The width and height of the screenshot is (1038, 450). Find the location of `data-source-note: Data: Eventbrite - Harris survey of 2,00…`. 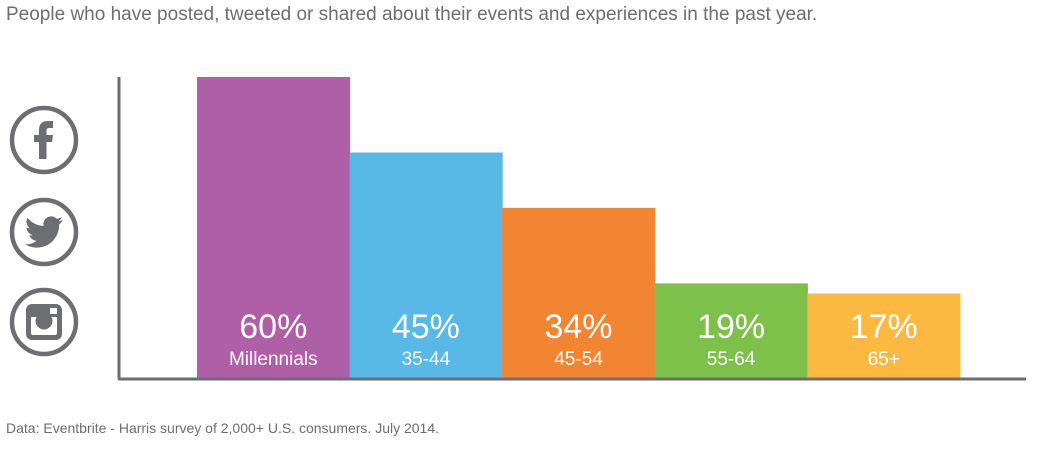

data-source-note: Data: Eventbrite - Harris survey of 2,00… is located at coordinates (223, 428).